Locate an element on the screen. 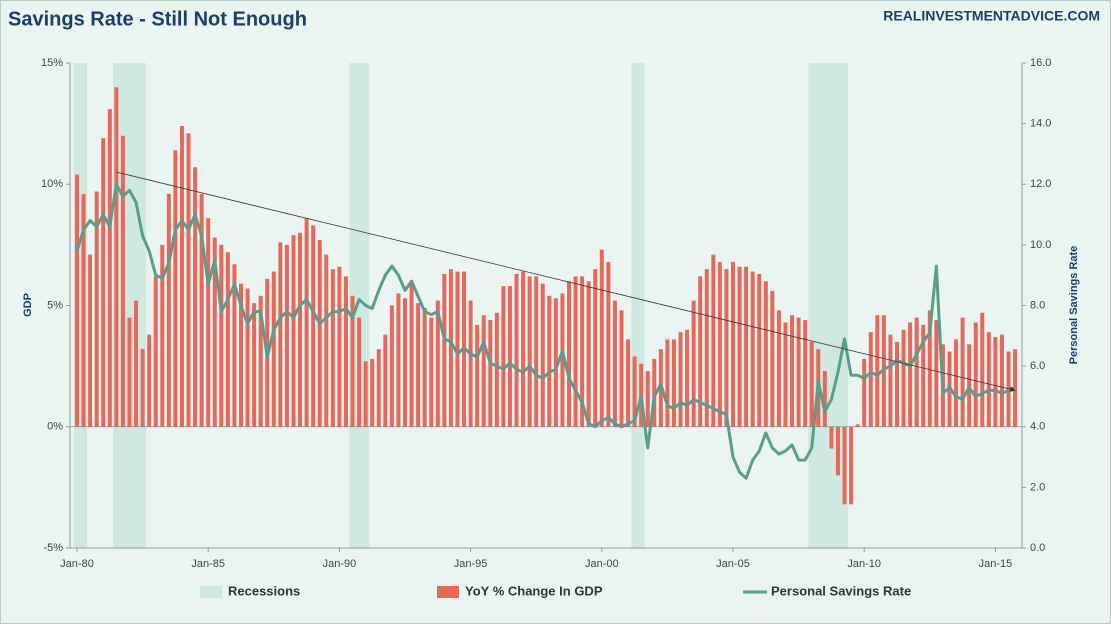 The height and width of the screenshot is (629, 1111). y-tick-label: 0% is located at coordinates (55, 427).